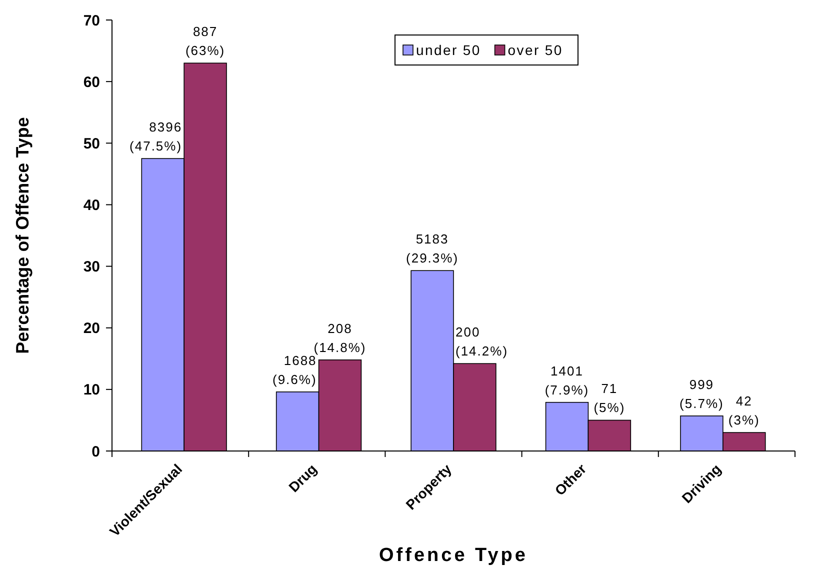  Describe the element at coordinates (91, 267) in the screenshot. I see `y-tick-label: 30` at that location.